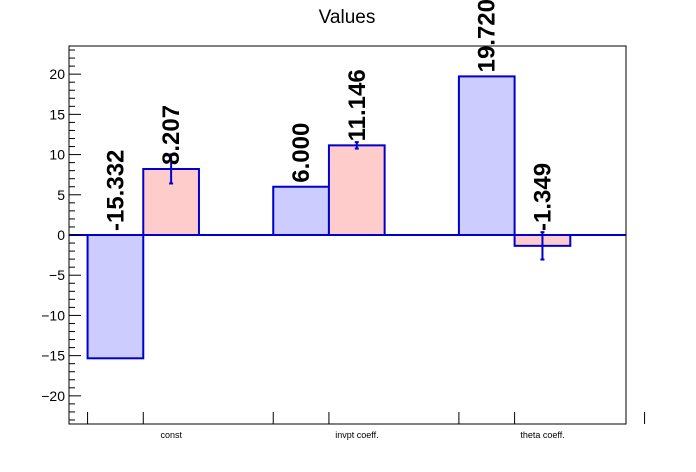 The width and height of the screenshot is (696, 472). Describe the element at coordinates (356, 435) in the screenshot. I see `x-category-label: invpt coeff.` at that location.